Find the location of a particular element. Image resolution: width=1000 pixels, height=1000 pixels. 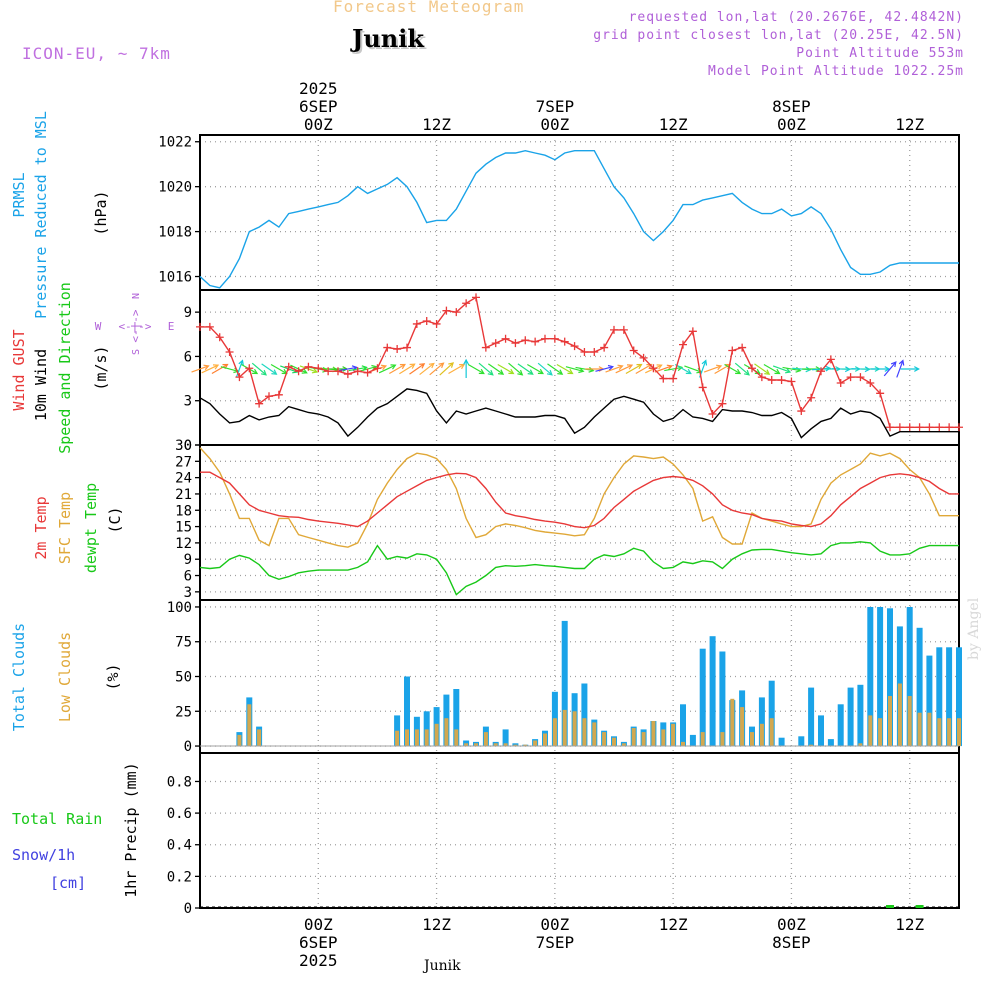

series-sfc-temp is located at coordinates (579, 497).